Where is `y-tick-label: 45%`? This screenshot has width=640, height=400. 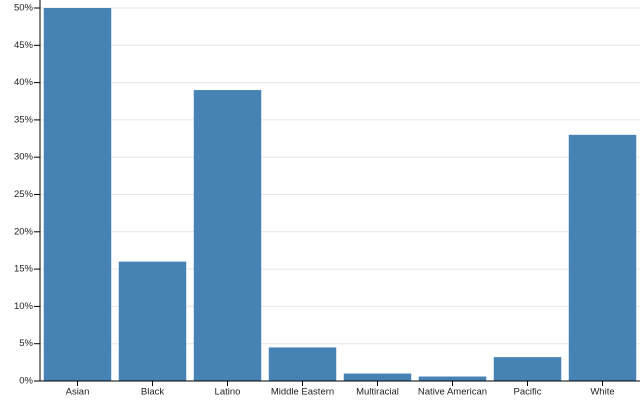 y-tick-label: 45% is located at coordinates (24, 45).